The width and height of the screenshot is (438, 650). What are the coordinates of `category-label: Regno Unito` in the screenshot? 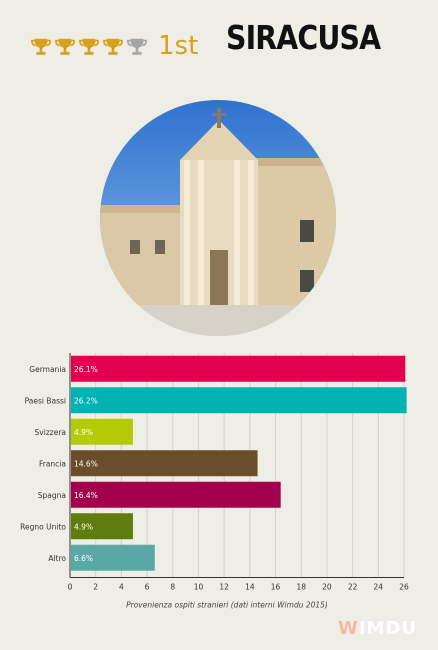 It's located at (43, 526).